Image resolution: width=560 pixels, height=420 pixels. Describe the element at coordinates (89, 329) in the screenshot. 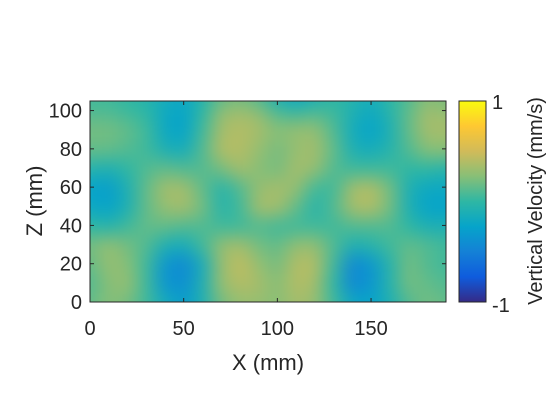

I see `x-tick-label: 0` at that location.